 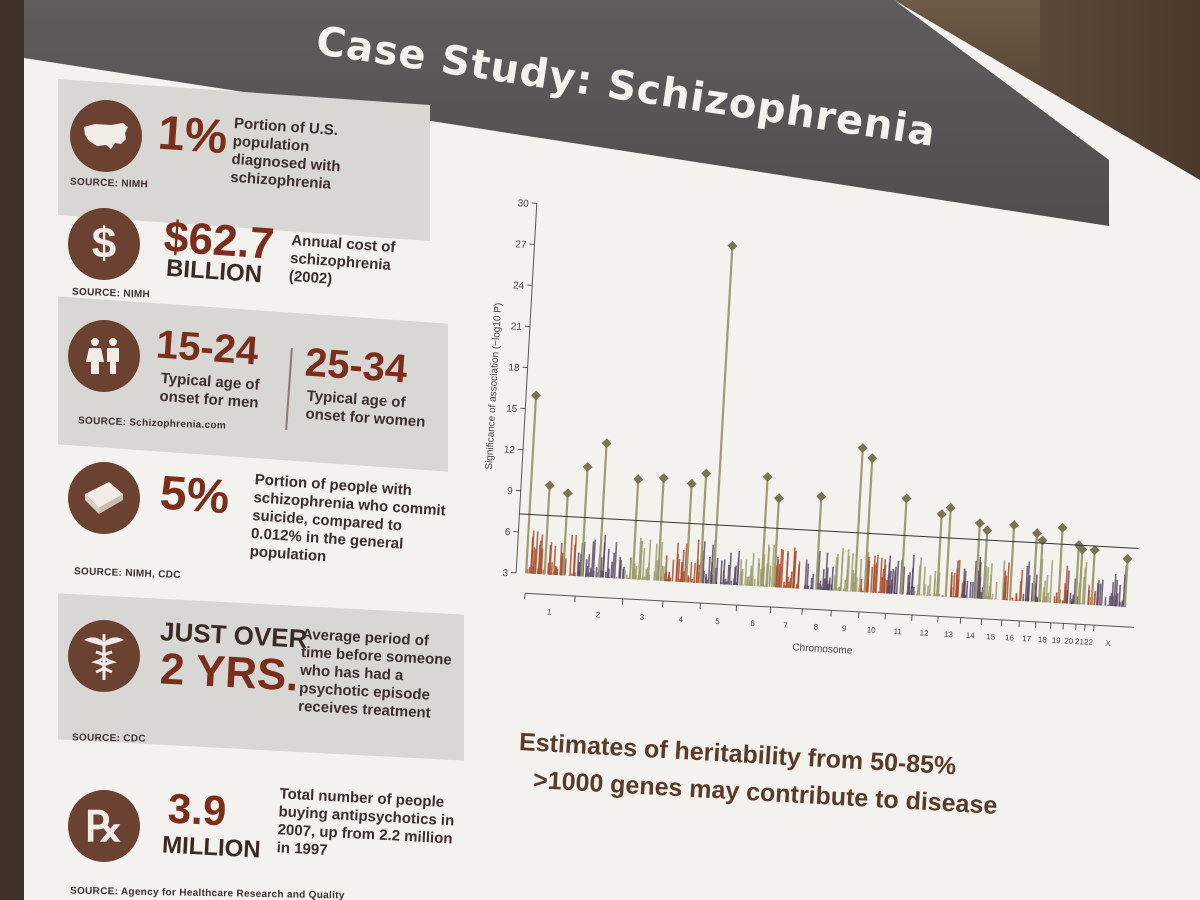 I want to click on x-tick-label: 17, so click(x=1027, y=639).